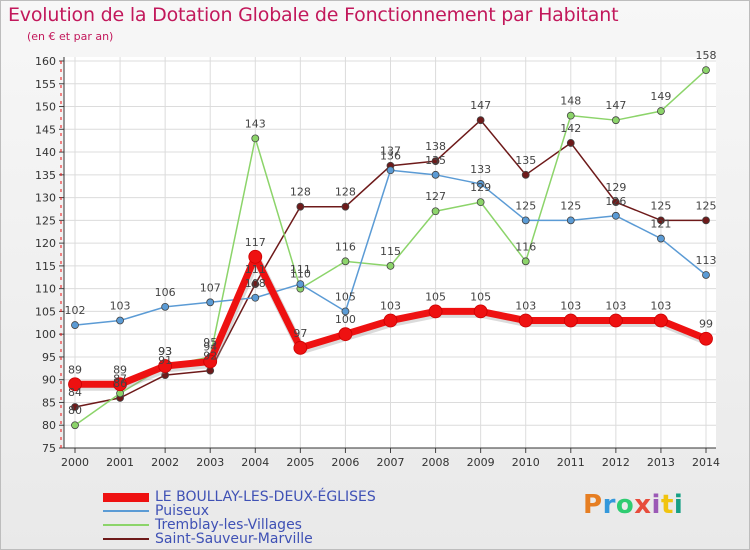  What do you see at coordinates (593, 505) in the screenshot?
I see `logo-letter: P` at bounding box center [593, 505].